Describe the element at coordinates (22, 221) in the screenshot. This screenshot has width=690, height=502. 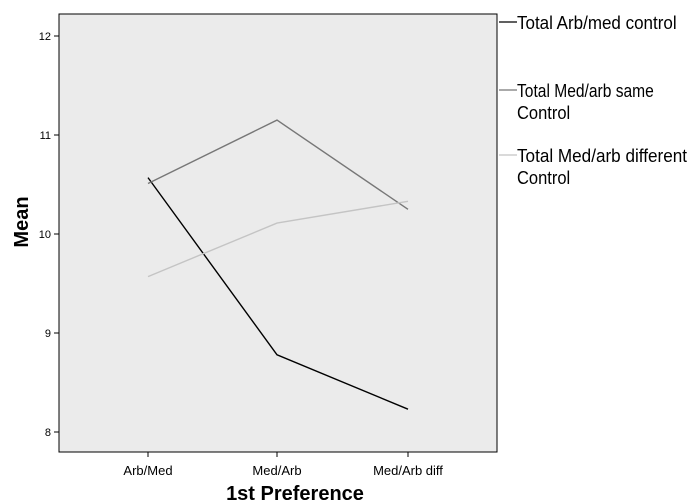
I see `y-axis-title: Mean` at that location.